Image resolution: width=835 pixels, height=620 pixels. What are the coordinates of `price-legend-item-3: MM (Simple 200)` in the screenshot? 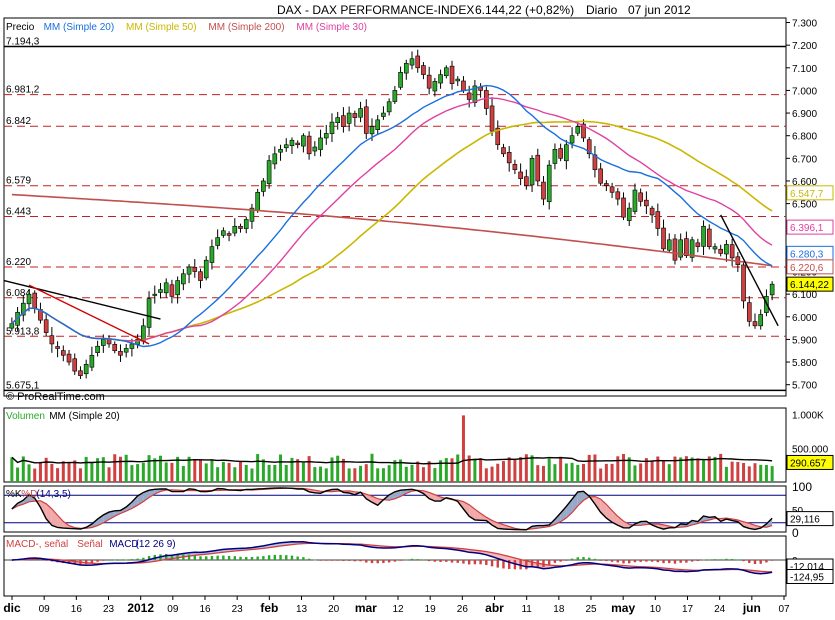 It's located at (246, 27).